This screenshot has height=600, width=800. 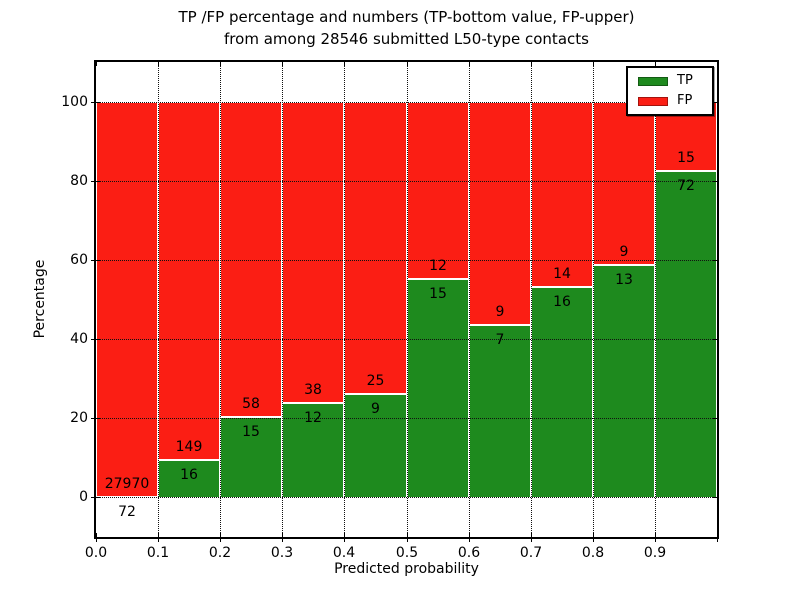 What do you see at coordinates (220, 553) in the screenshot?
I see `x-tick-label: 0.2` at bounding box center [220, 553].